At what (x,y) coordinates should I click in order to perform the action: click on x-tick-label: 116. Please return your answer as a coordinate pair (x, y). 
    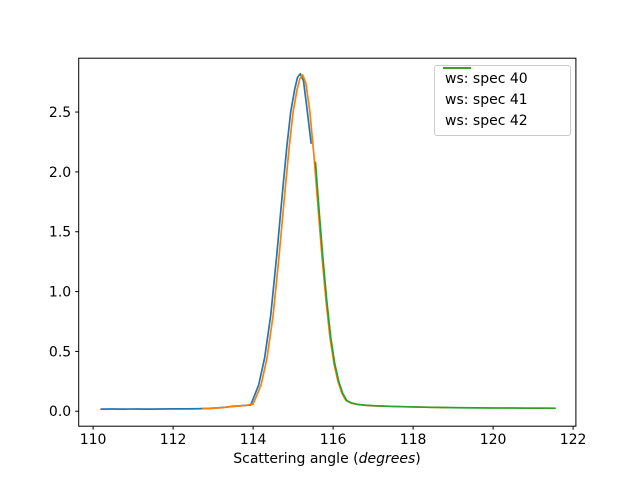
    Looking at the image, I should click on (333, 440).